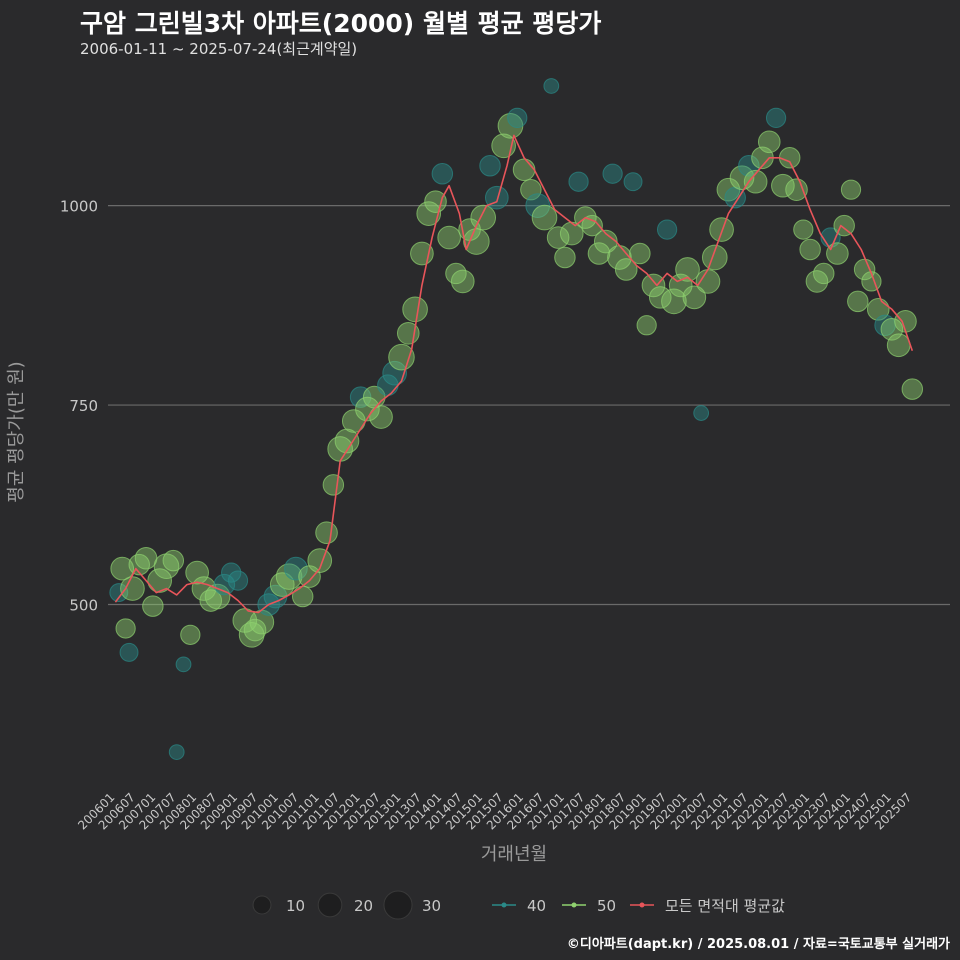  Describe the element at coordinates (642, 905) in the screenshot. I see `legend-dot-avg` at that location.